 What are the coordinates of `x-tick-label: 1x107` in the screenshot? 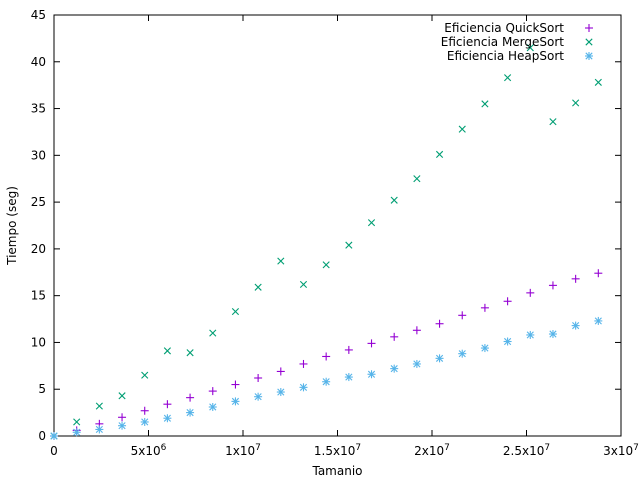 It's located at (243, 450).